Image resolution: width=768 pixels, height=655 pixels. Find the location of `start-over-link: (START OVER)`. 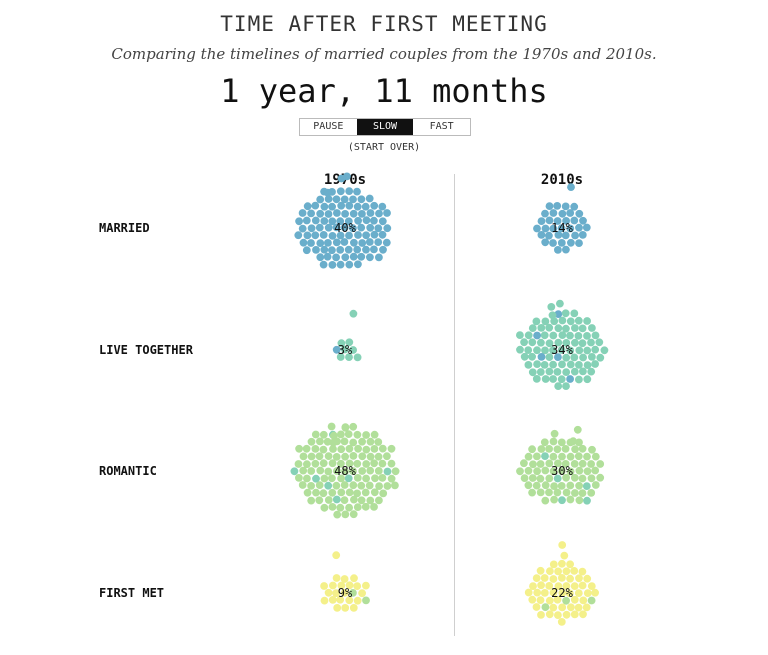

start-over-link: (START OVER) is located at coordinates (384, 147).